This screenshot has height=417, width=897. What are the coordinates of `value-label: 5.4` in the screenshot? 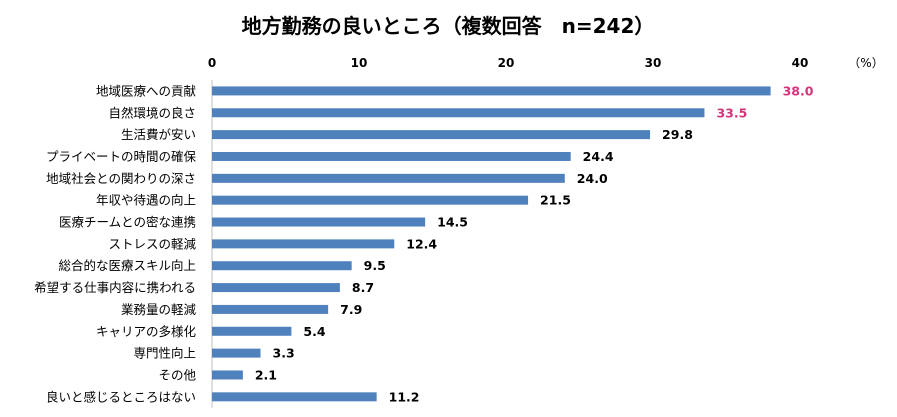 It's located at (314, 331).